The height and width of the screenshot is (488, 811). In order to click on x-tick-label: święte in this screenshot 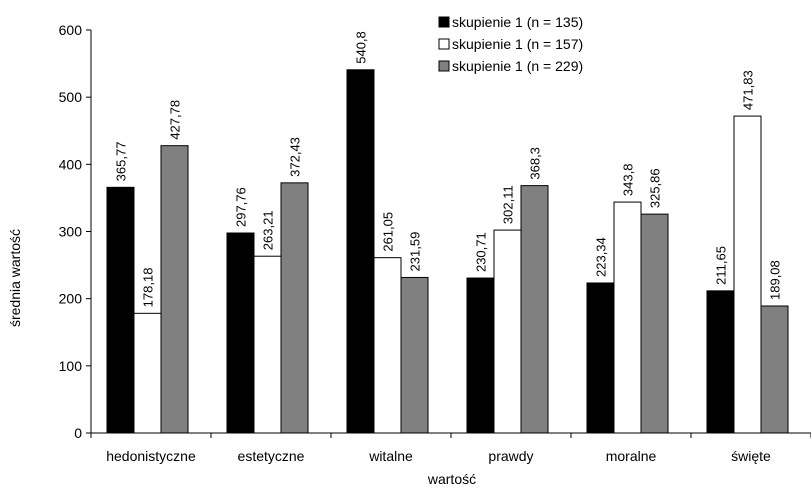, I will do `click(751, 456)`.